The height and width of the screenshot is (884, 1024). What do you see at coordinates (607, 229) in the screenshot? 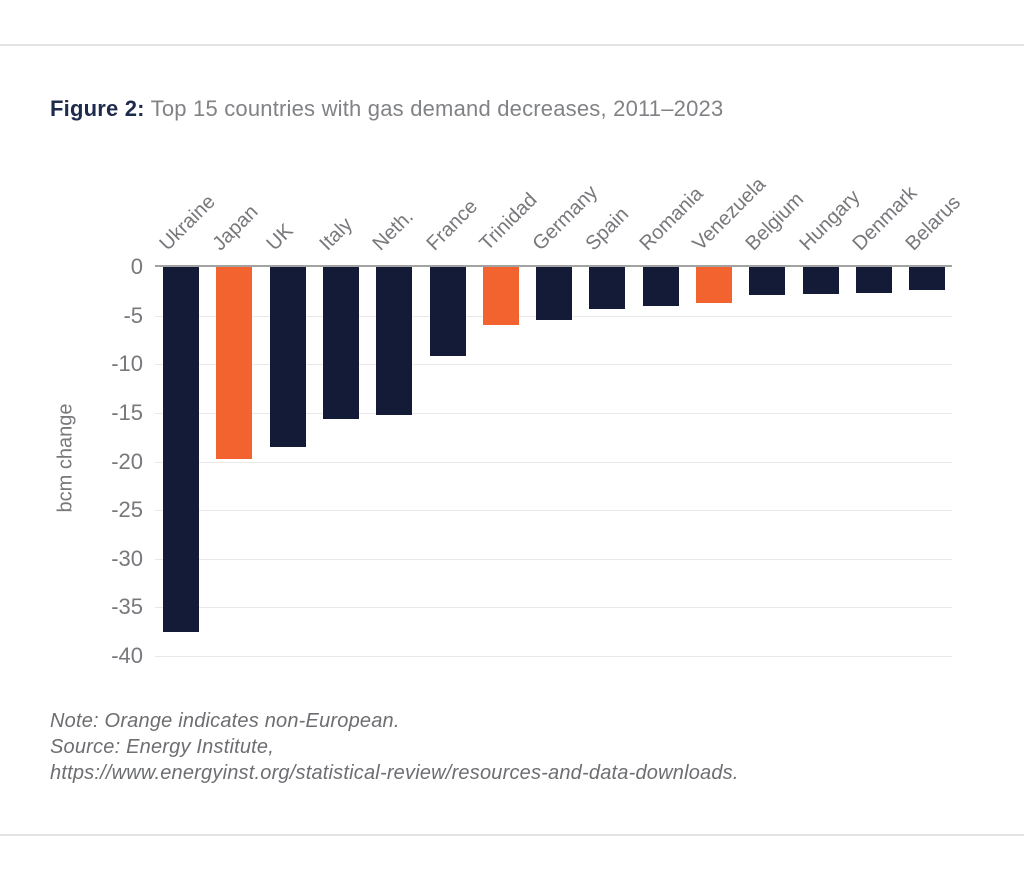
I see `x-axis-label-spain: Spain` at bounding box center [607, 229].